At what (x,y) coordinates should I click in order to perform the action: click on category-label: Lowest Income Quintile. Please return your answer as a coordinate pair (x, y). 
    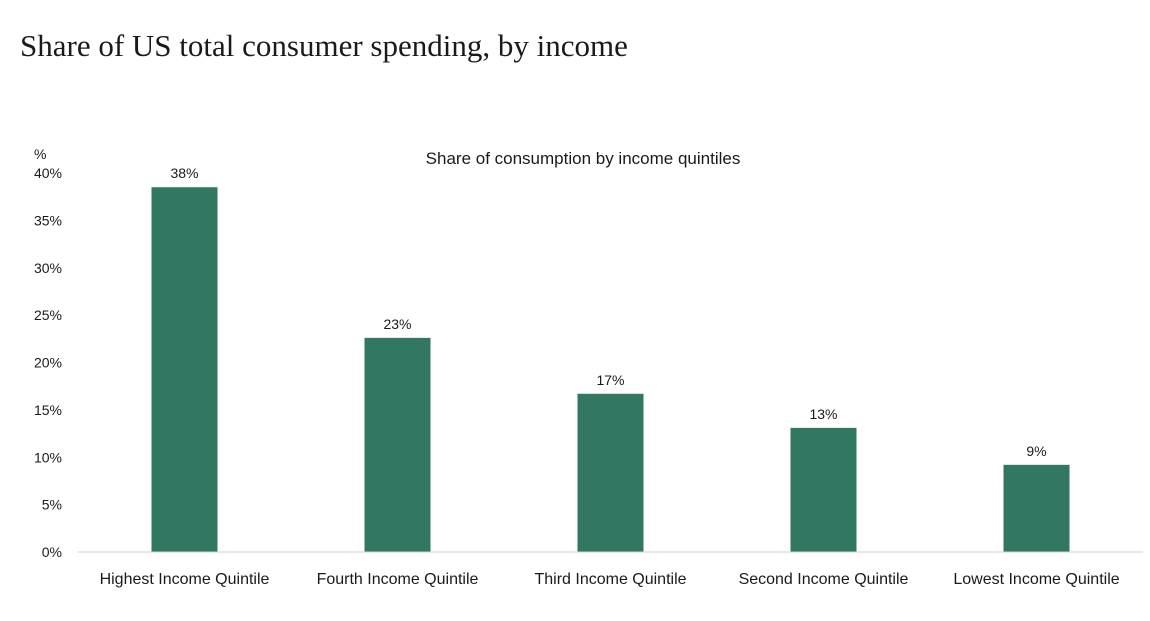
    Looking at the image, I should click on (1036, 579).